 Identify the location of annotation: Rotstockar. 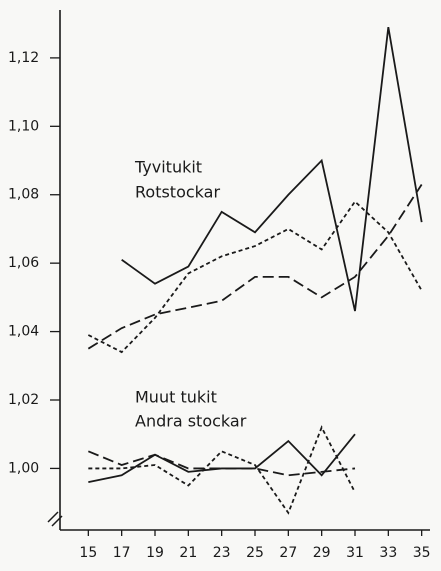
(177, 192).